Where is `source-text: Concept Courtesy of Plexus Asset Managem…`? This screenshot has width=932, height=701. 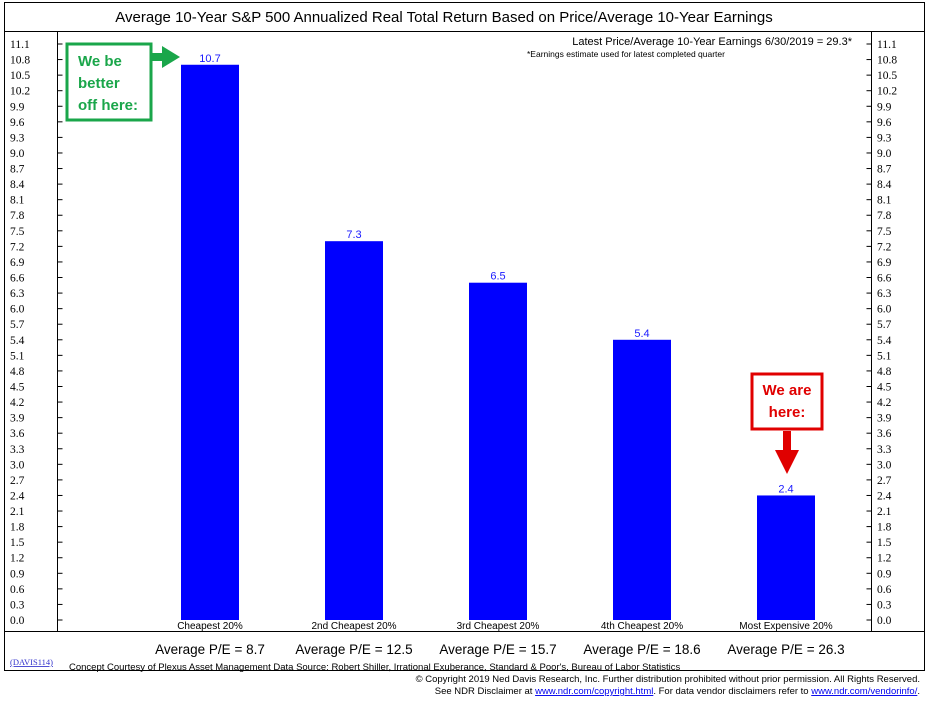 source-text: Concept Courtesy of Plexus Asset Managem… is located at coordinates (374, 667).